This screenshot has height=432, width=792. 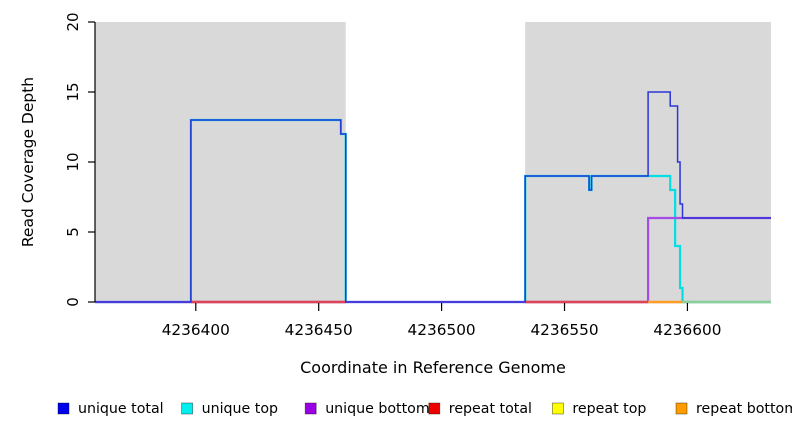 I want to click on x-tick-label: 4236550, so click(x=564, y=330).